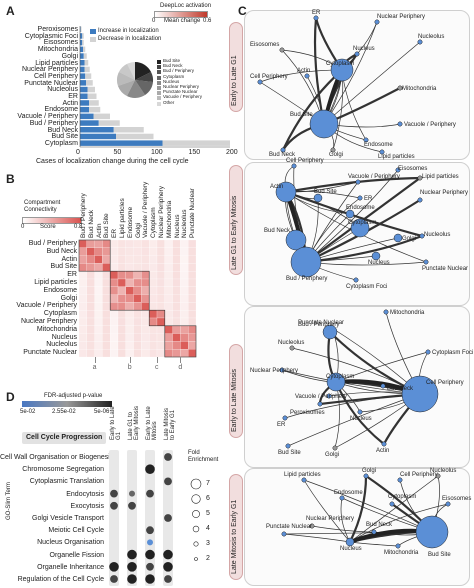 This screenshot has width=474, height=588. What do you see at coordinates (407, 313) in the screenshot?
I see `network-node-label: Mitochondria` at bounding box center [407, 313].